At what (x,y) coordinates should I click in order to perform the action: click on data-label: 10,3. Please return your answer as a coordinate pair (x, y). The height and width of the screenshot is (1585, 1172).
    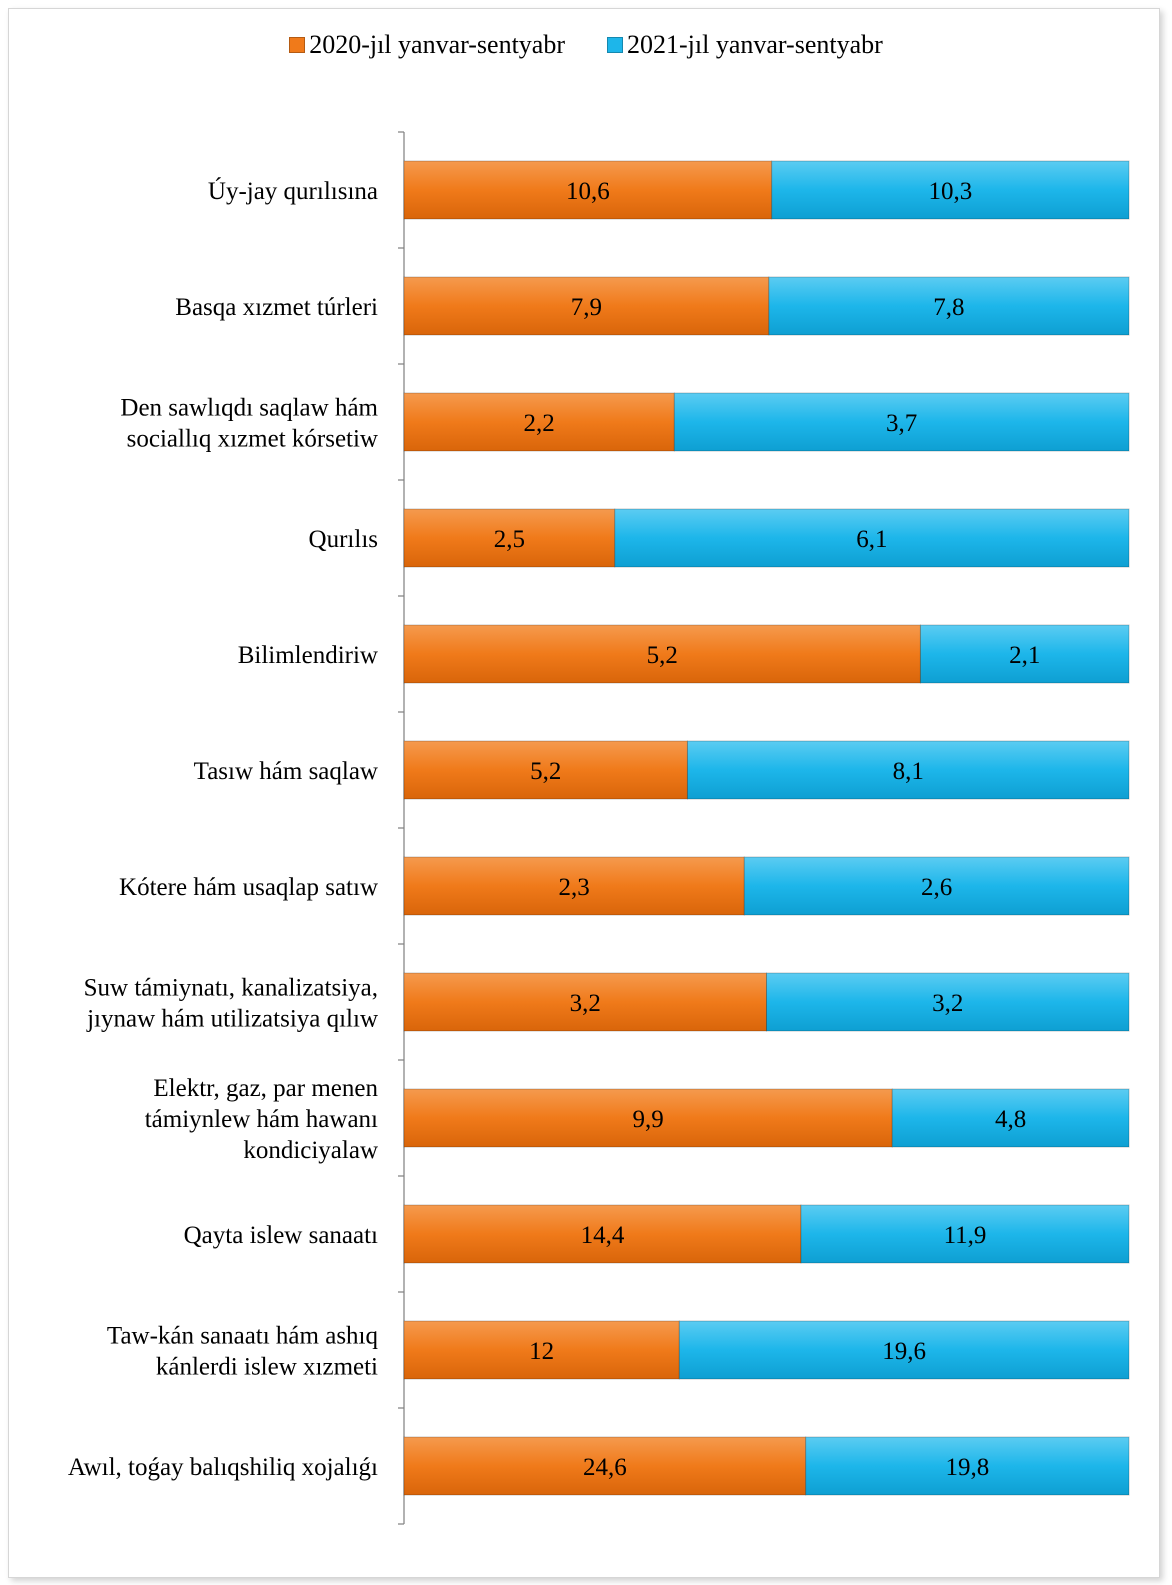
    Looking at the image, I should click on (950, 191).